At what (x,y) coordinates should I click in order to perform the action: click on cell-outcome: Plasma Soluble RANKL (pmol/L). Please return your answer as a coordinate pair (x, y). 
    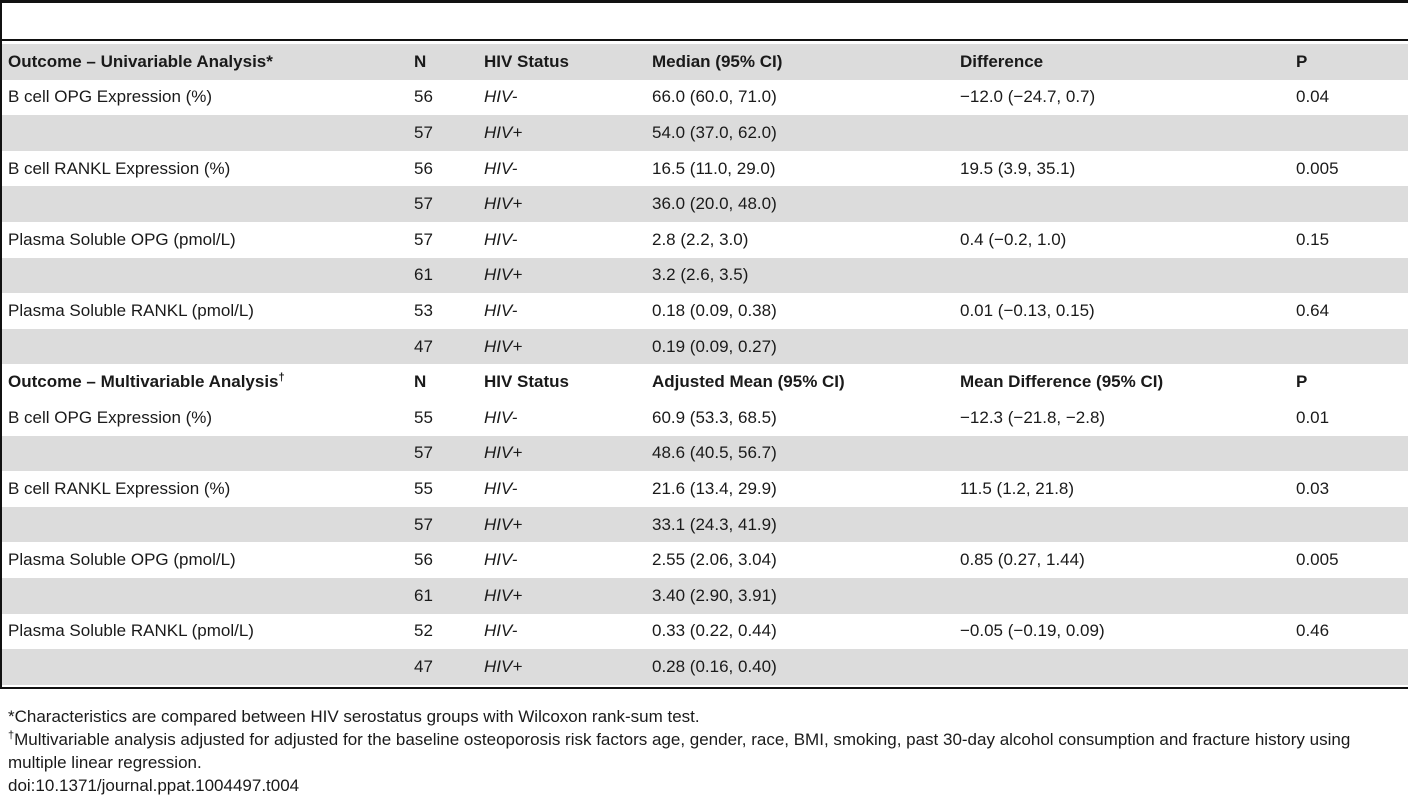
    Looking at the image, I should click on (131, 631).